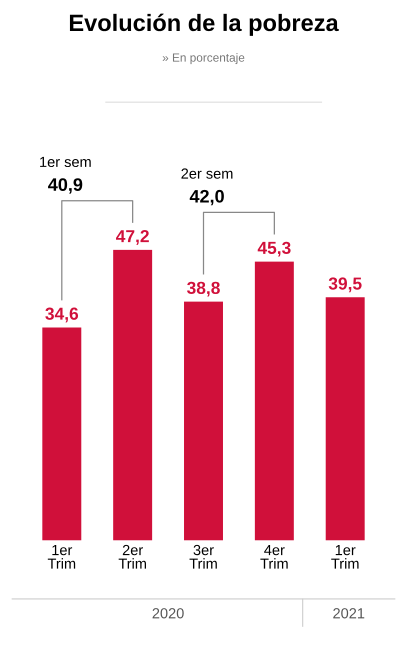  What do you see at coordinates (348, 613) in the screenshot?
I see `text: 2021` at bounding box center [348, 613].